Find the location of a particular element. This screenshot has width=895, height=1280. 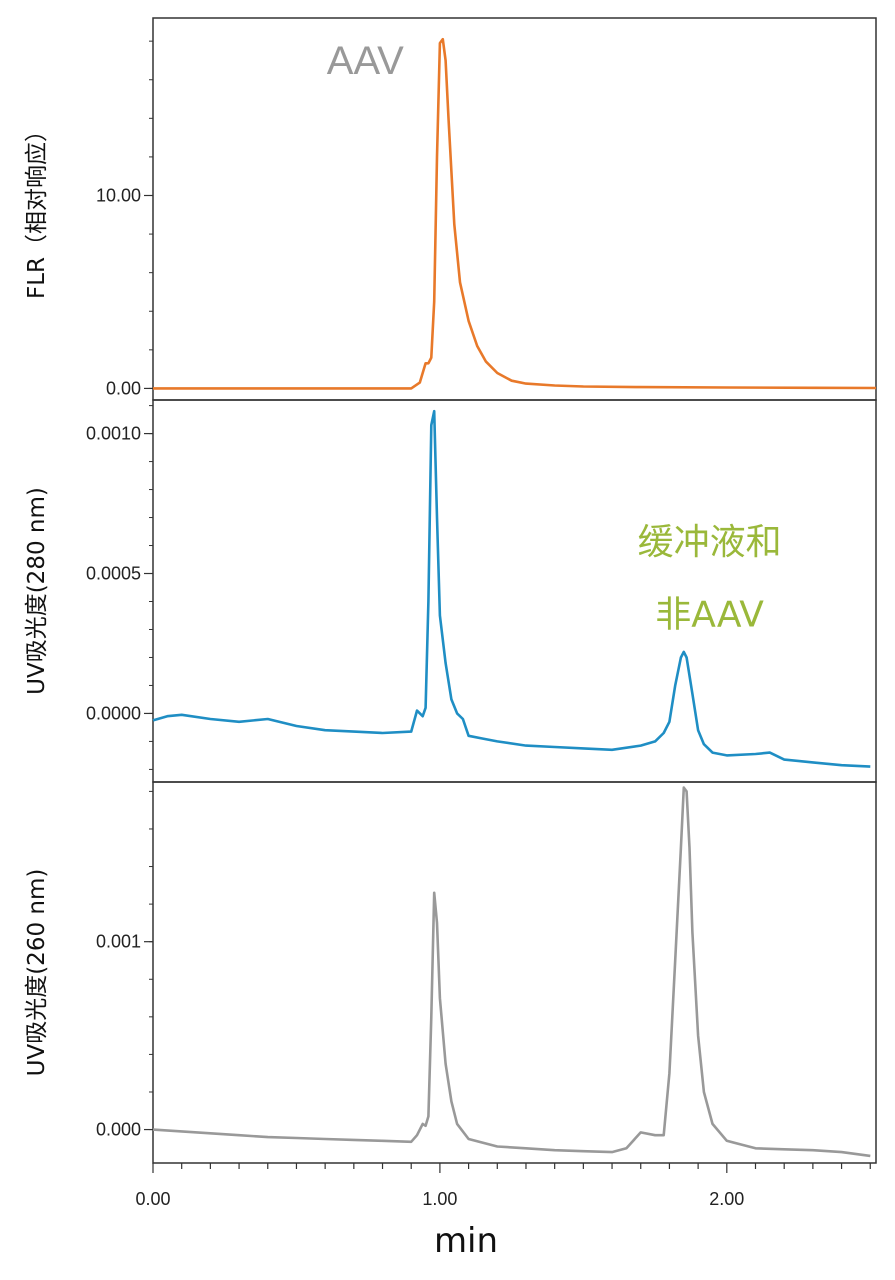

y-tick-label: 0.0000 is located at coordinates (113, 713).